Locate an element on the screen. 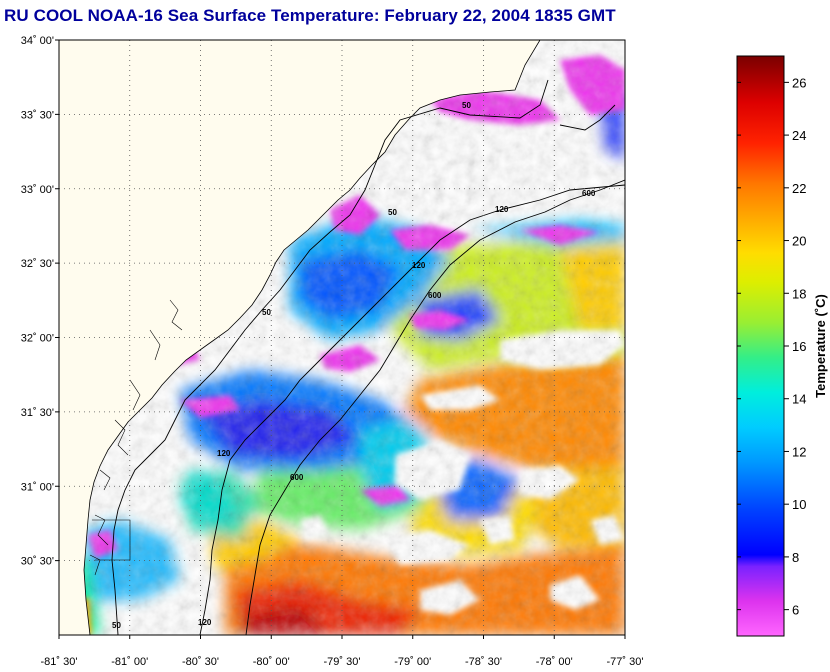 This screenshot has width=830, height=672. colorbar-ticks: 6 8 10 12 14 16 18 20 22 24 26 is located at coordinates (771, 346).